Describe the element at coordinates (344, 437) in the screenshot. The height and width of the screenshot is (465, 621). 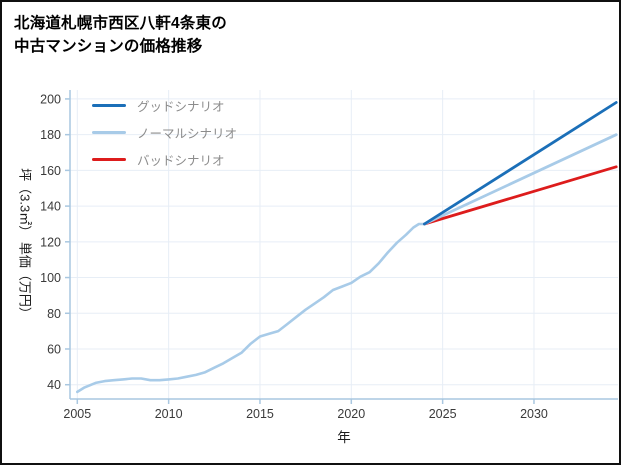
I see `x-axis-label: 年` at that location.